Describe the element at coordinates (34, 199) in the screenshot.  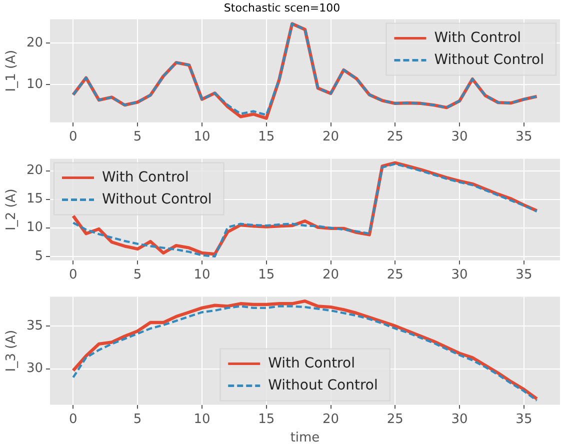
I see `y-tick-label: 15` at that location.